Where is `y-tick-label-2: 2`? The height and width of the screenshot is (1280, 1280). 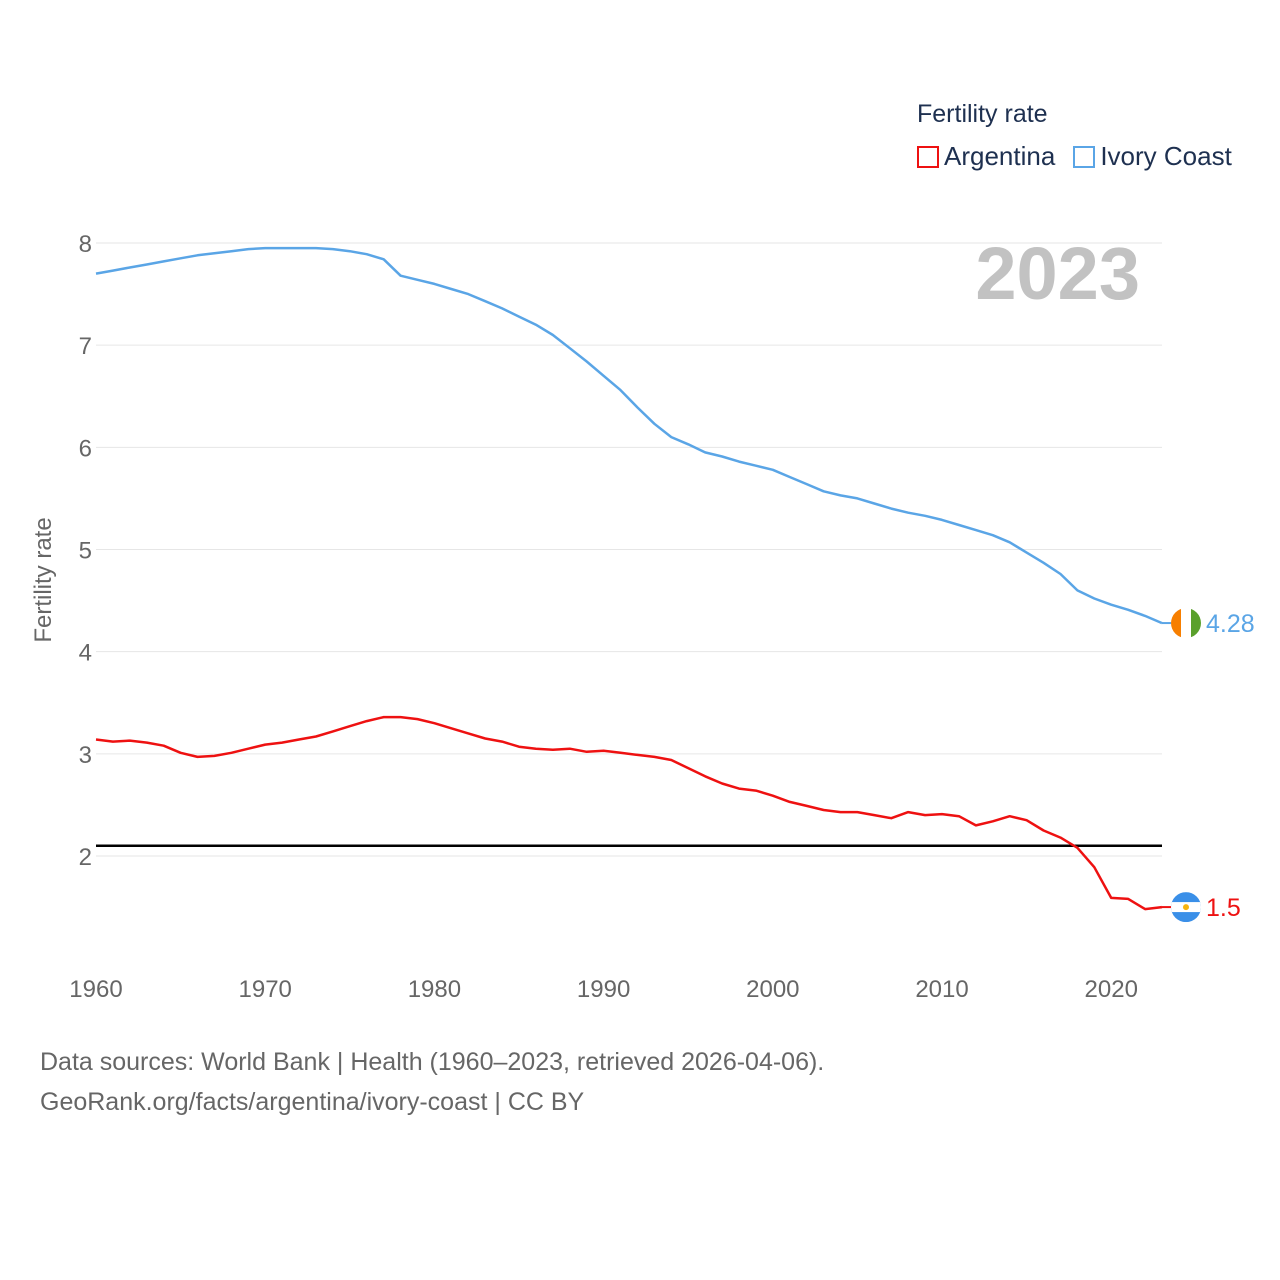
y-tick-label-2: 2 is located at coordinates (85, 857).